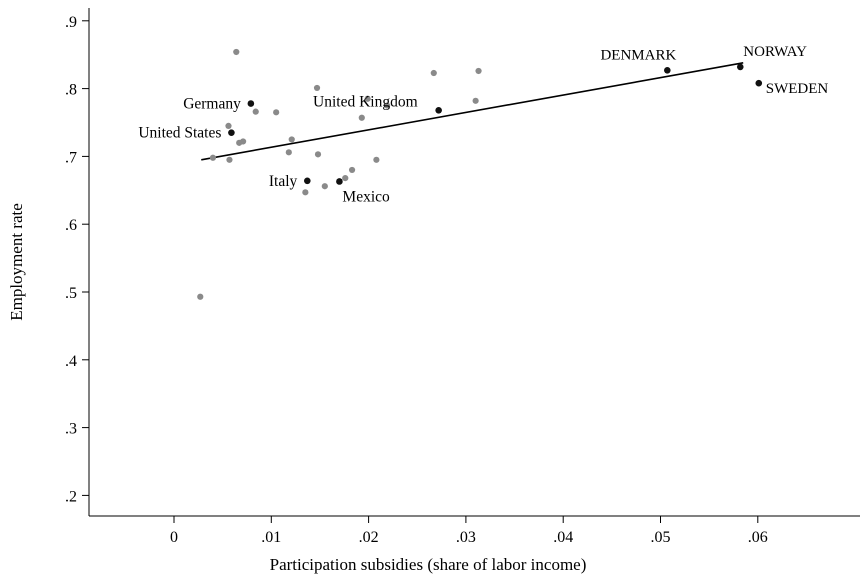 The height and width of the screenshot is (579, 860). What do you see at coordinates (212, 104) in the screenshot?
I see `point-label: Germany` at bounding box center [212, 104].